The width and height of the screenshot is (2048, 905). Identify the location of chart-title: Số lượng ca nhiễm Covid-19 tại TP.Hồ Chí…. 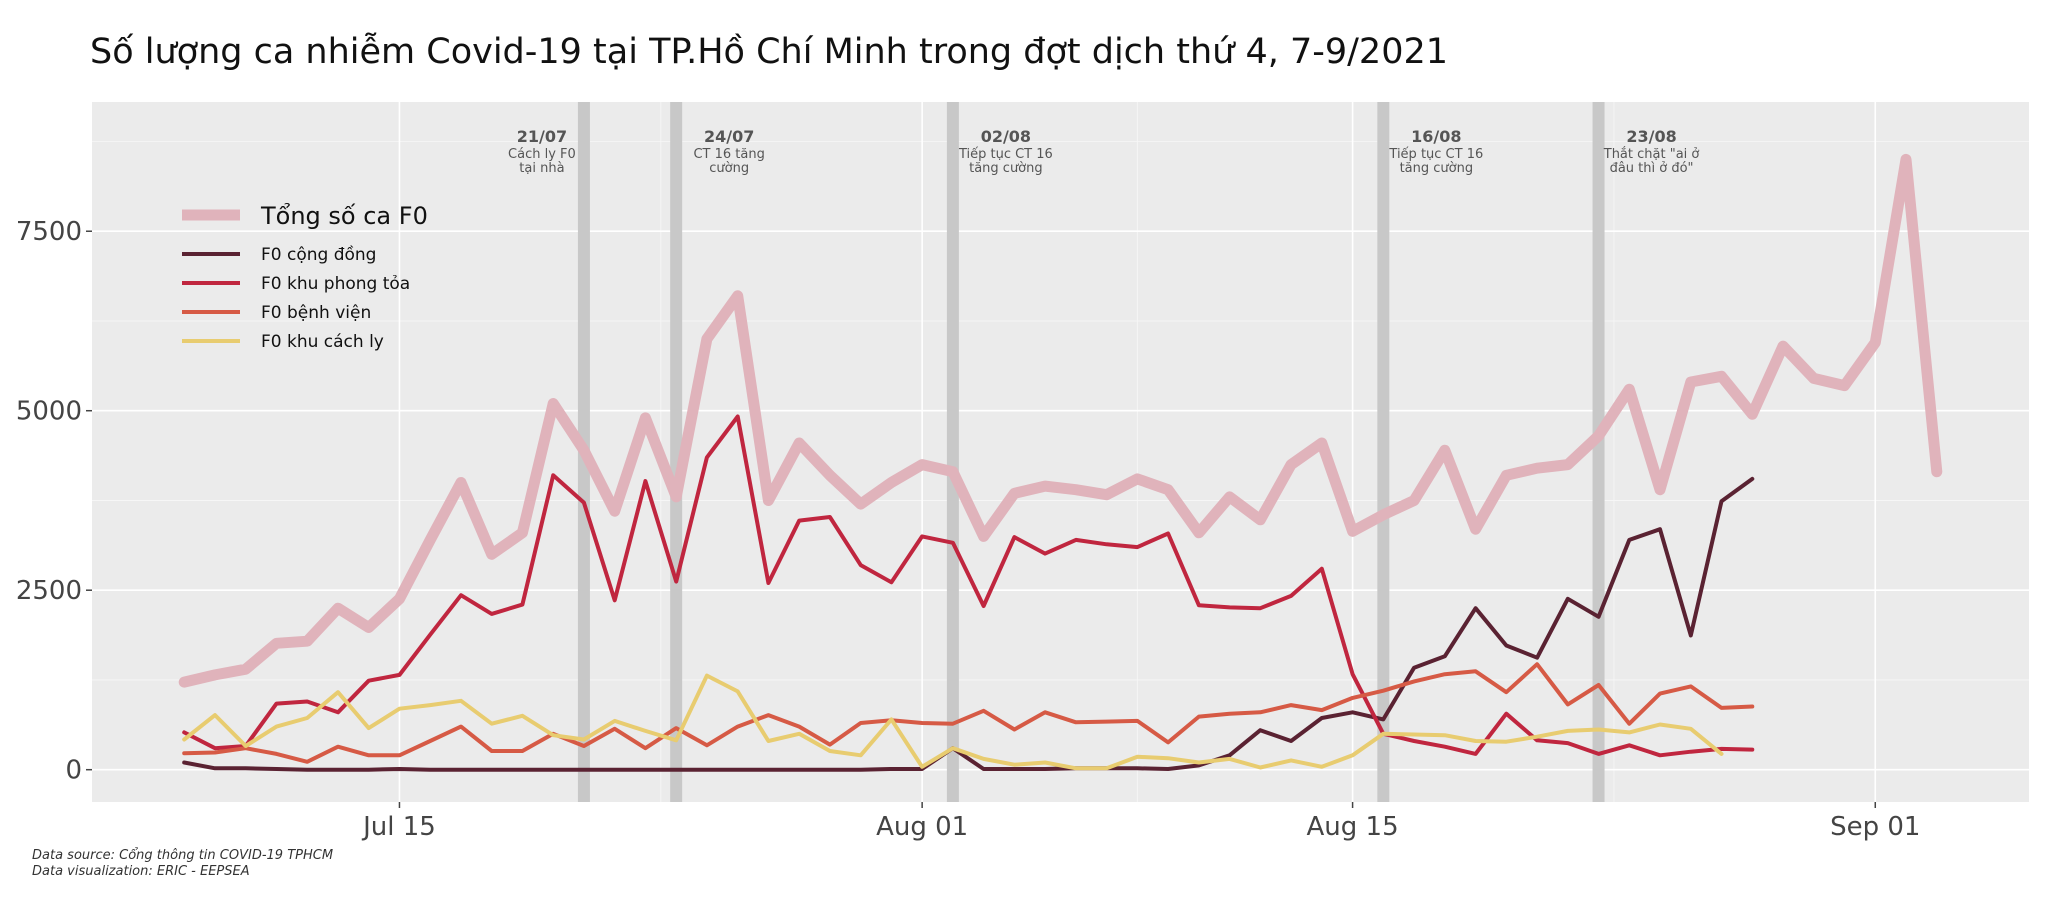
(769, 52).